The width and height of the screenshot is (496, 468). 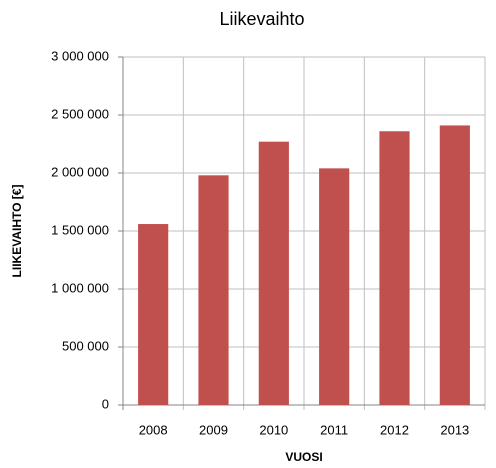 What do you see at coordinates (80, 113) in the screenshot?
I see `y-tick-label: 2 500 000` at bounding box center [80, 113].